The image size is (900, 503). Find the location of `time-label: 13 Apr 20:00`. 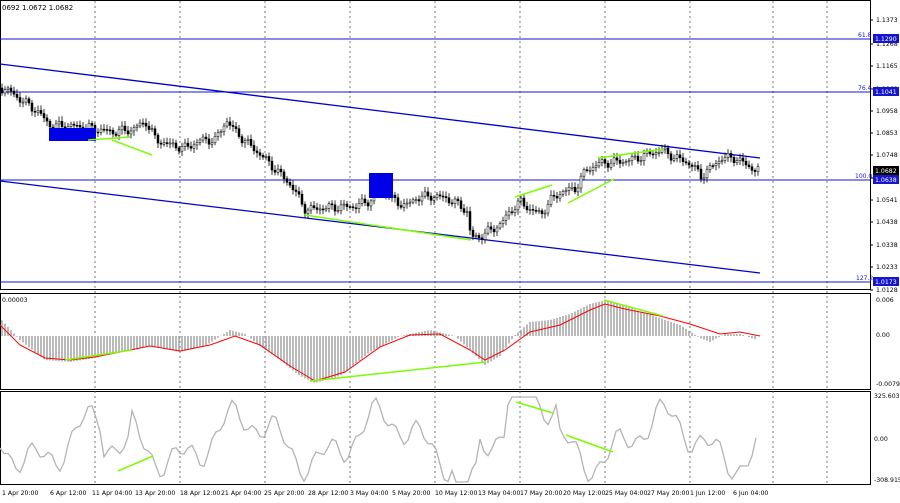

time-label: 13 Apr 20:00 is located at coordinates (155, 493).